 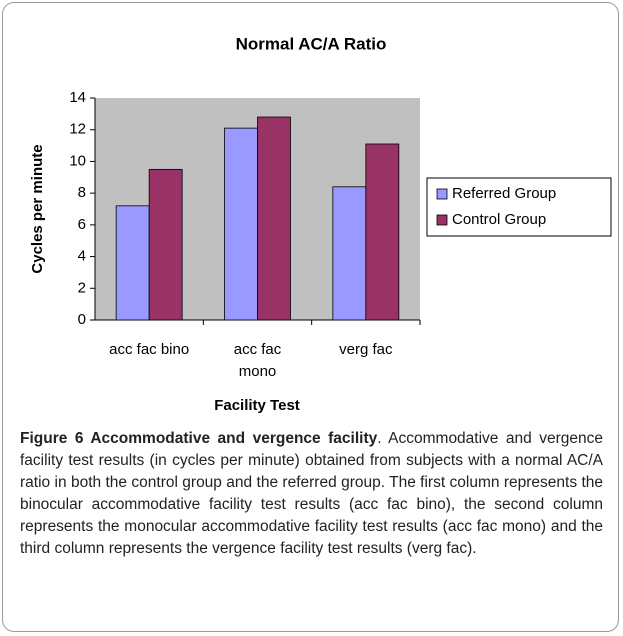 I want to click on x-tick-label: acc fac mono, so click(x=258, y=360).